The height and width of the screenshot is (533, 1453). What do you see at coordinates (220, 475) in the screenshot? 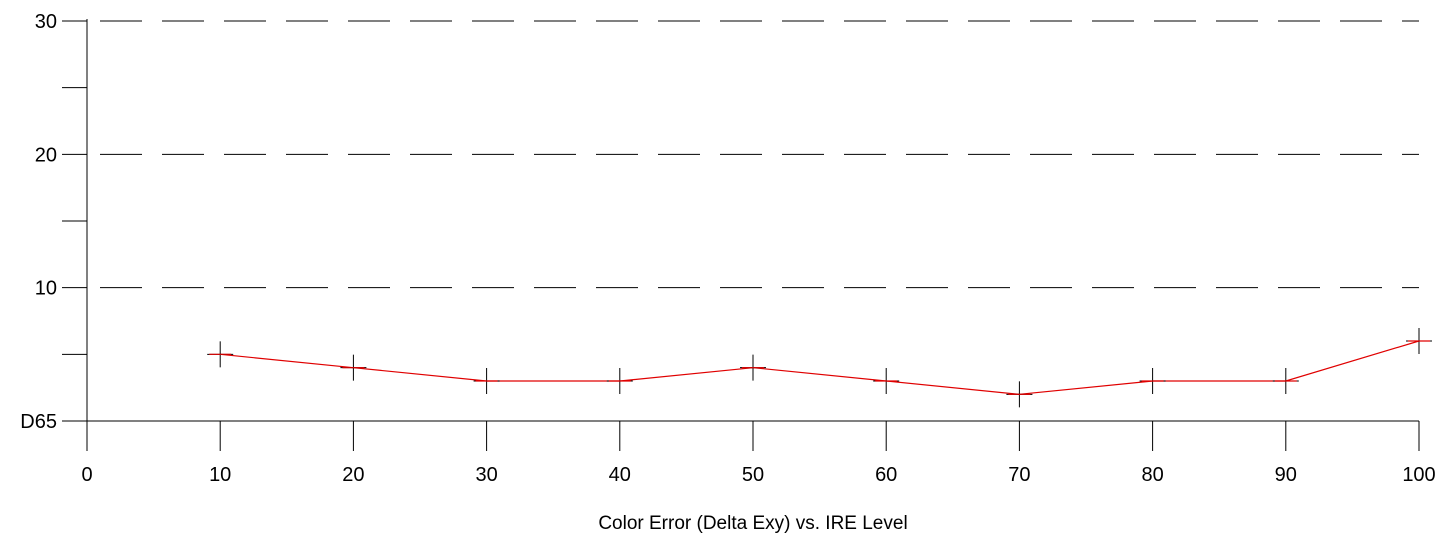
I see `x-tick-label: 10` at bounding box center [220, 475].